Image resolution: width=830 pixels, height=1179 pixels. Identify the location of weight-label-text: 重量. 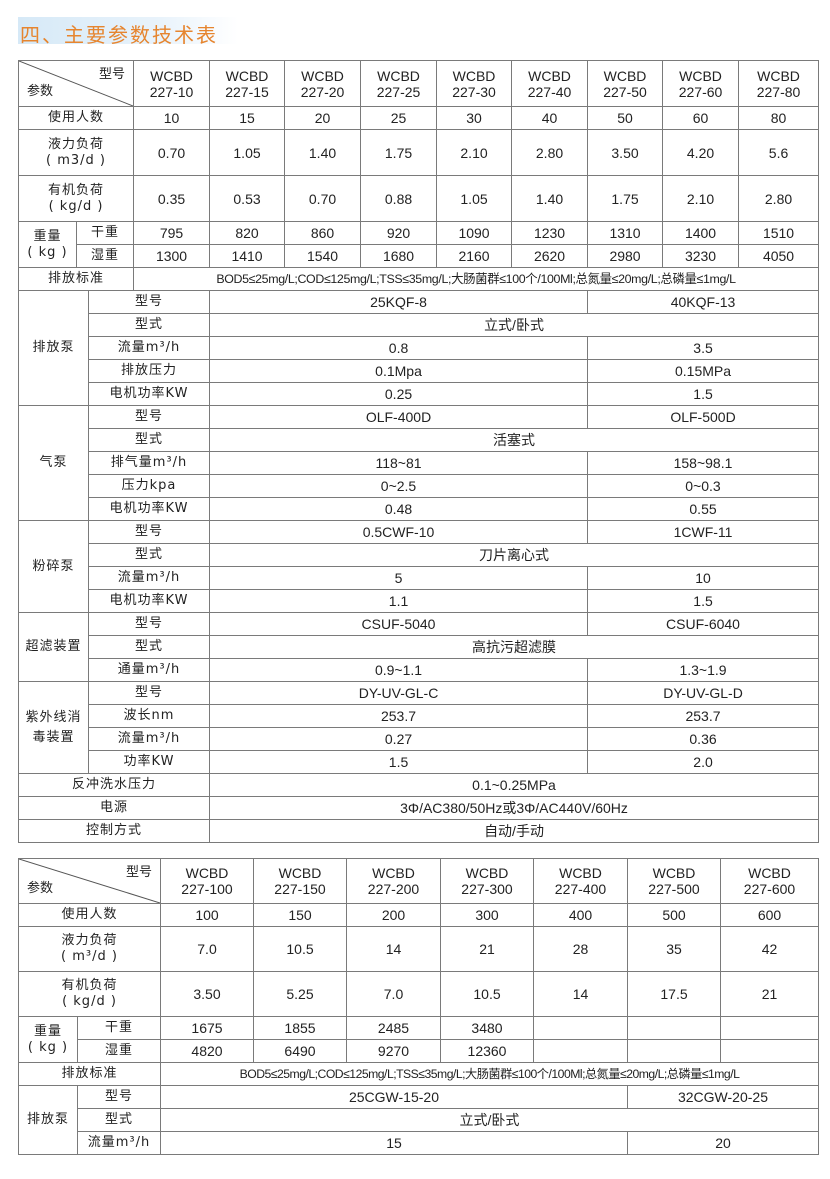
(47, 1031).